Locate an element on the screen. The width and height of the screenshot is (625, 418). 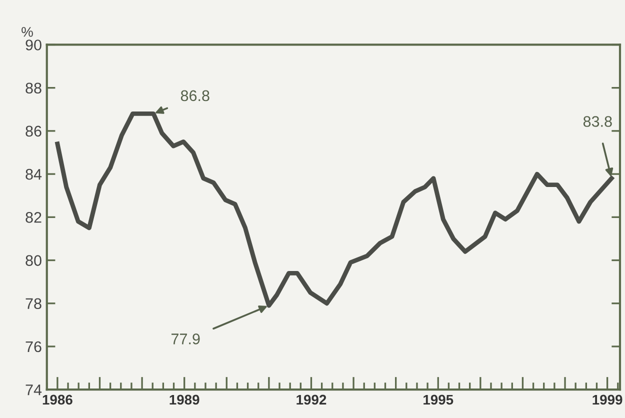
y-tick-label: 82 is located at coordinates (34, 217).